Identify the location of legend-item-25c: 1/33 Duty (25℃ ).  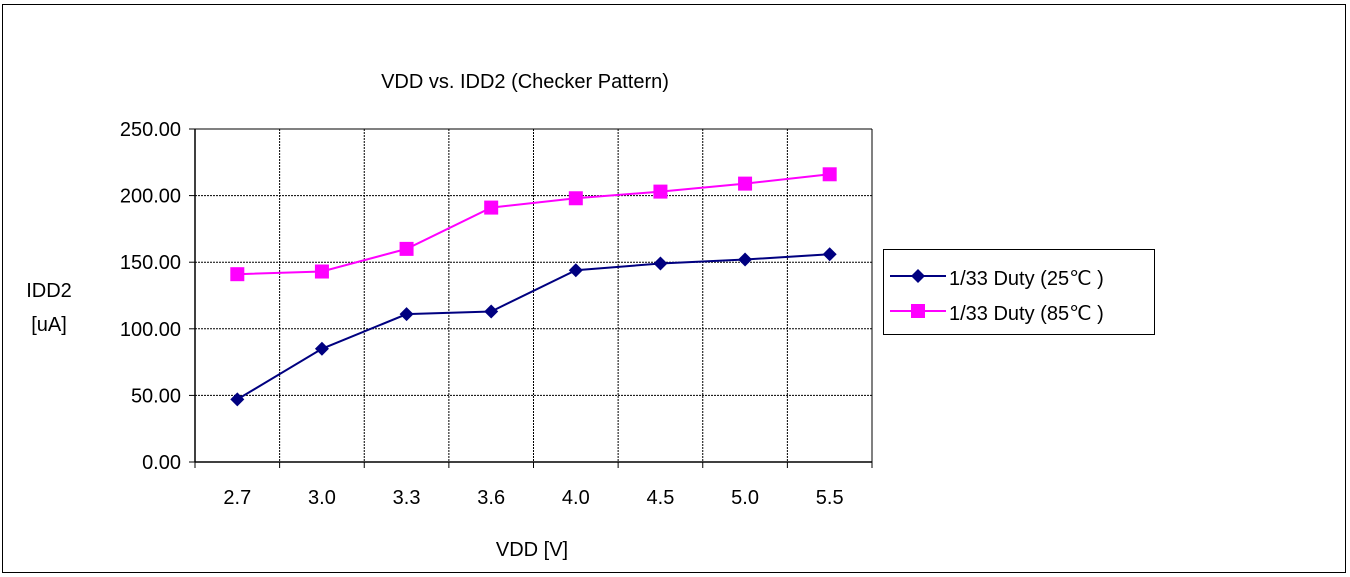
(1019, 276).